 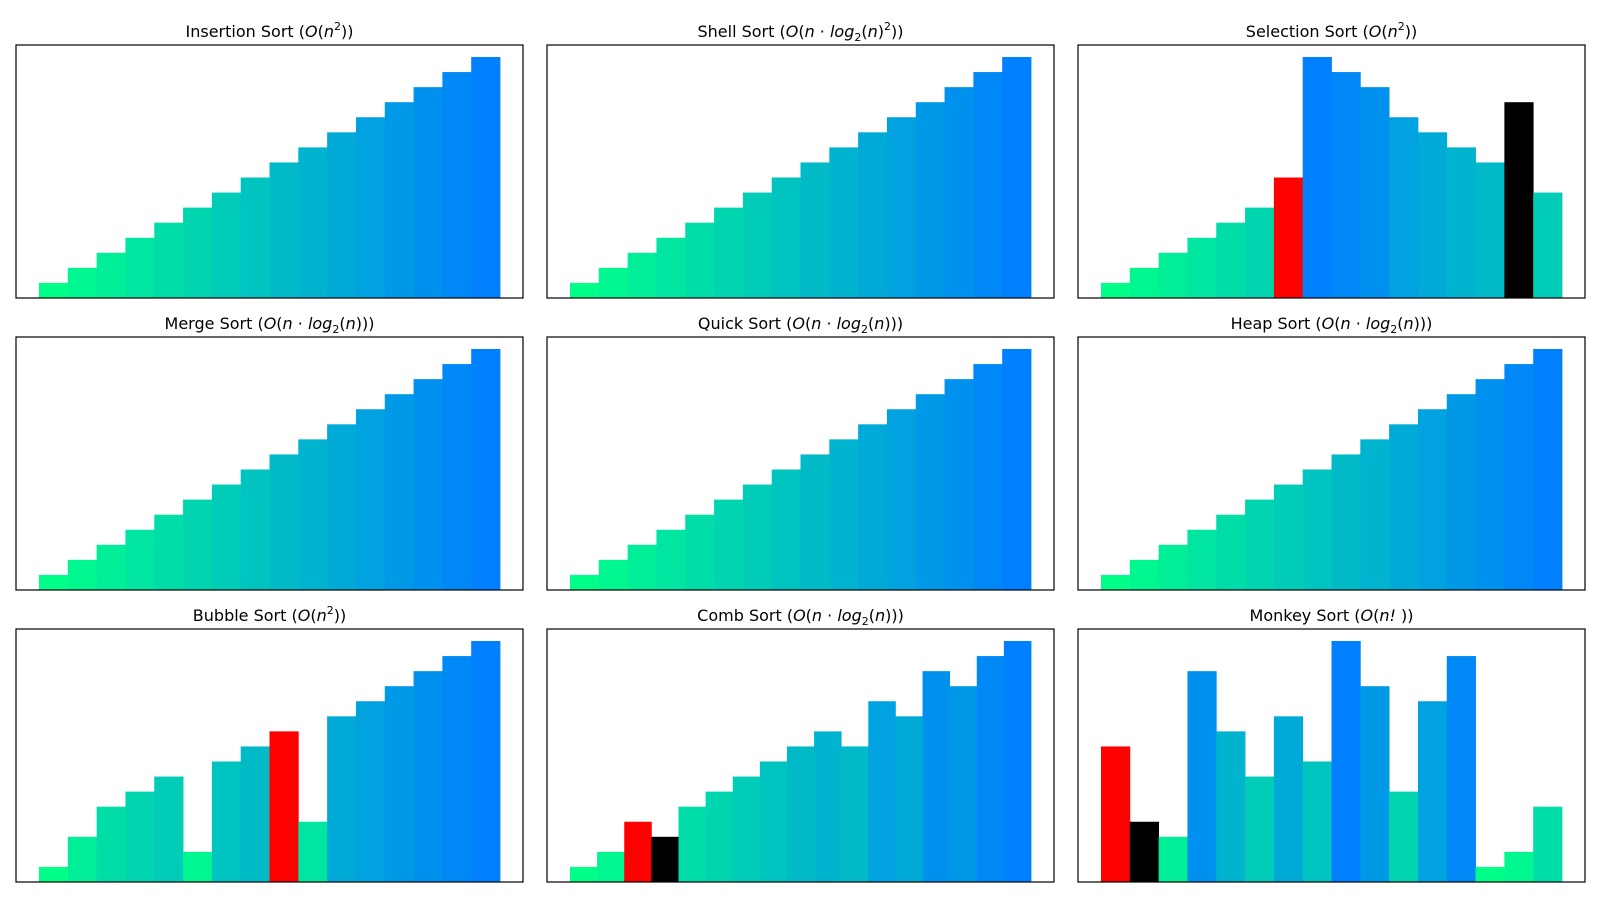 I want to click on bar-compare, so click(x=1519, y=200).